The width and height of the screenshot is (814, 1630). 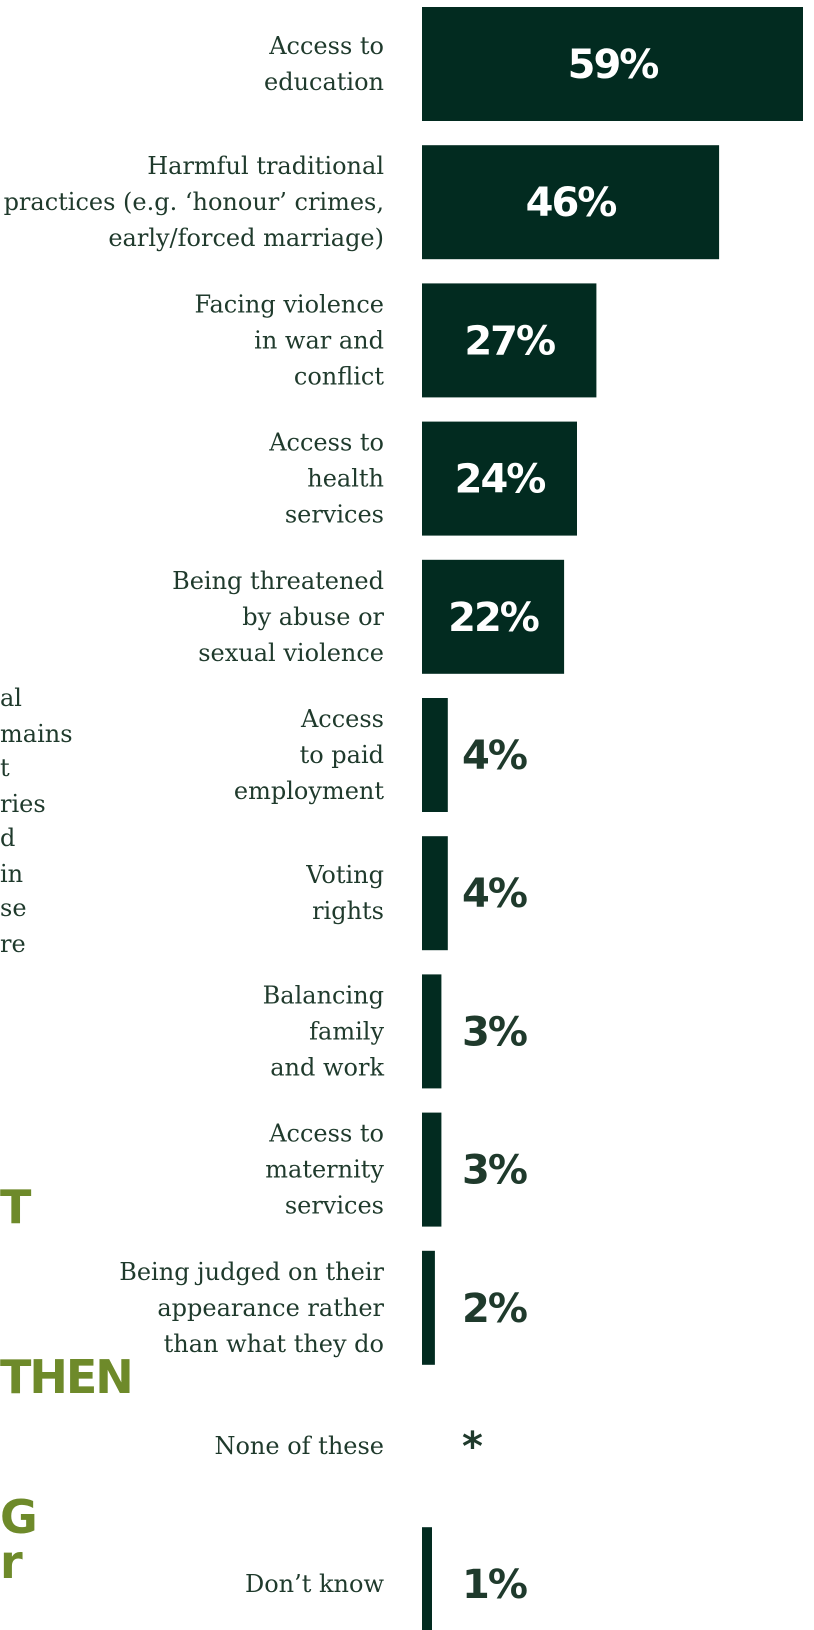 What do you see at coordinates (346, 1031) in the screenshot?
I see `category-label-8-line-2: family` at bounding box center [346, 1031].